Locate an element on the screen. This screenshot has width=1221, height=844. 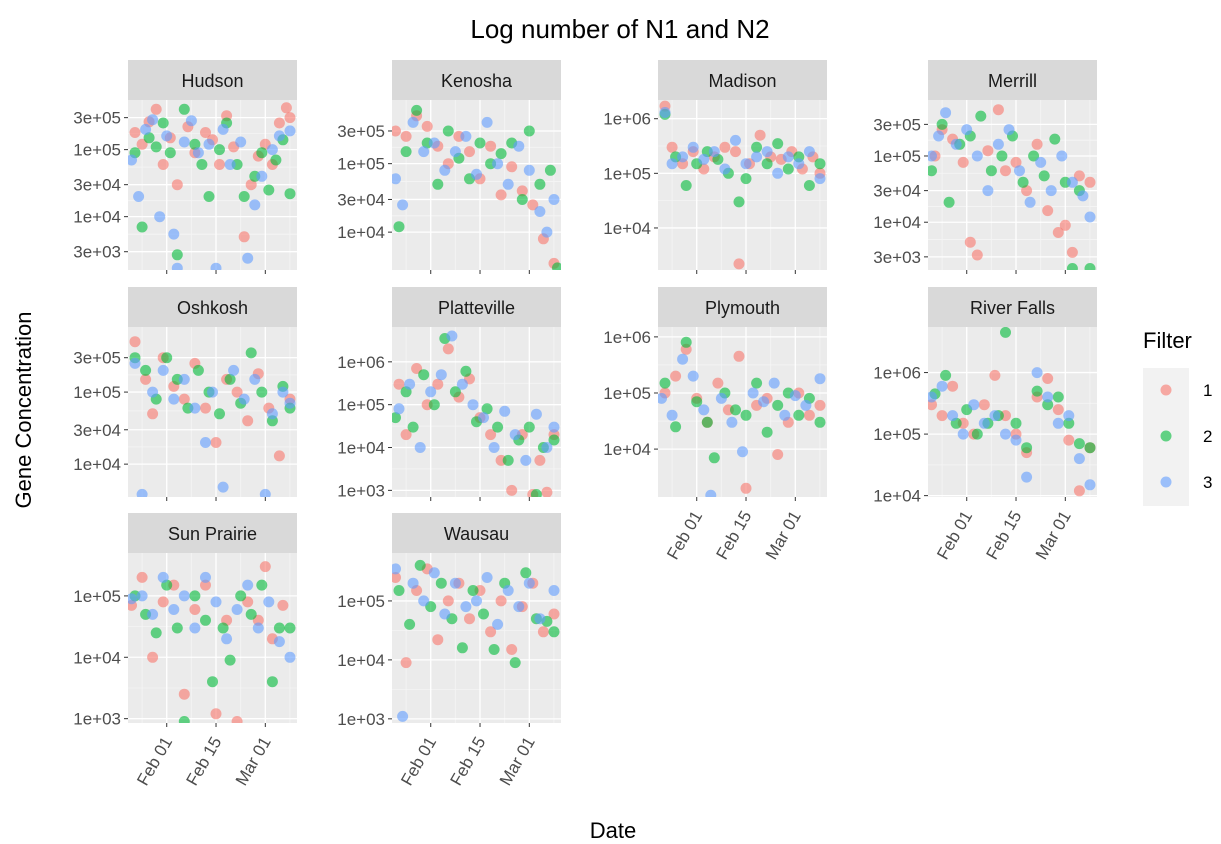
strip-label: Kenosha is located at coordinates (477, 81).